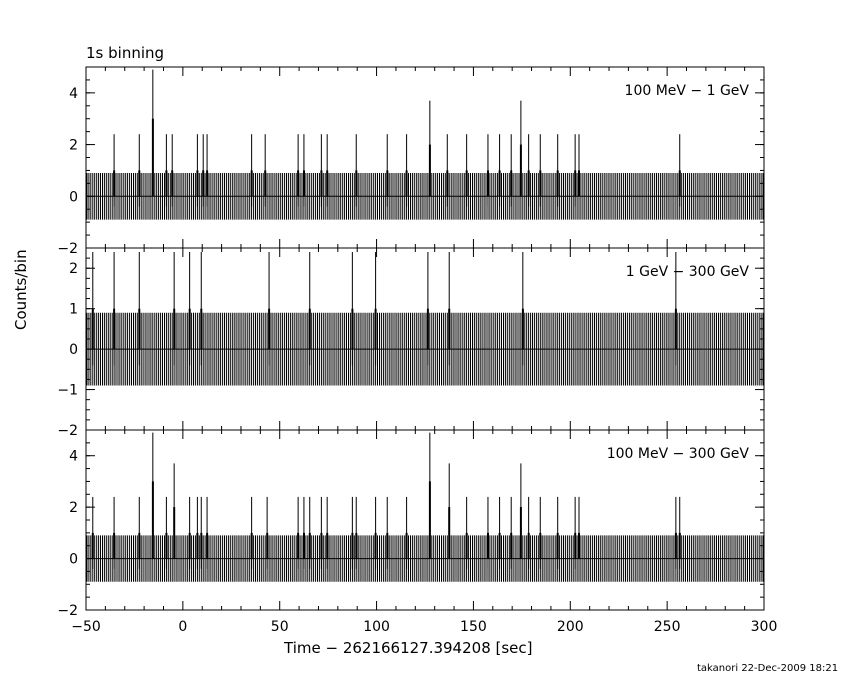 The width and height of the screenshot is (850, 680). What do you see at coordinates (678, 454) in the screenshot?
I see `energy-band-label: 100 MeV − 300 GeV` at bounding box center [678, 454].